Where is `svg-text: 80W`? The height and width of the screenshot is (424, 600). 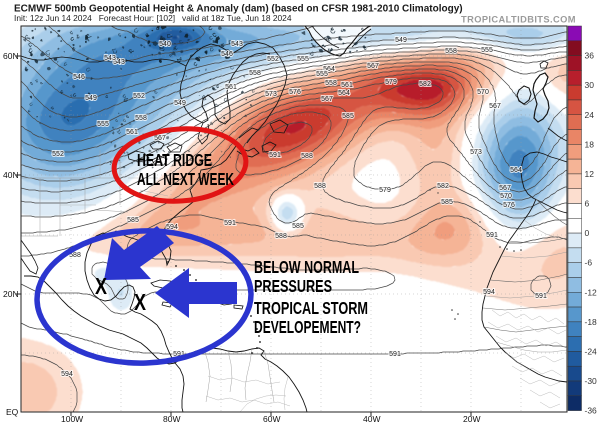
svg-text: 80W is located at coordinates (171, 419).